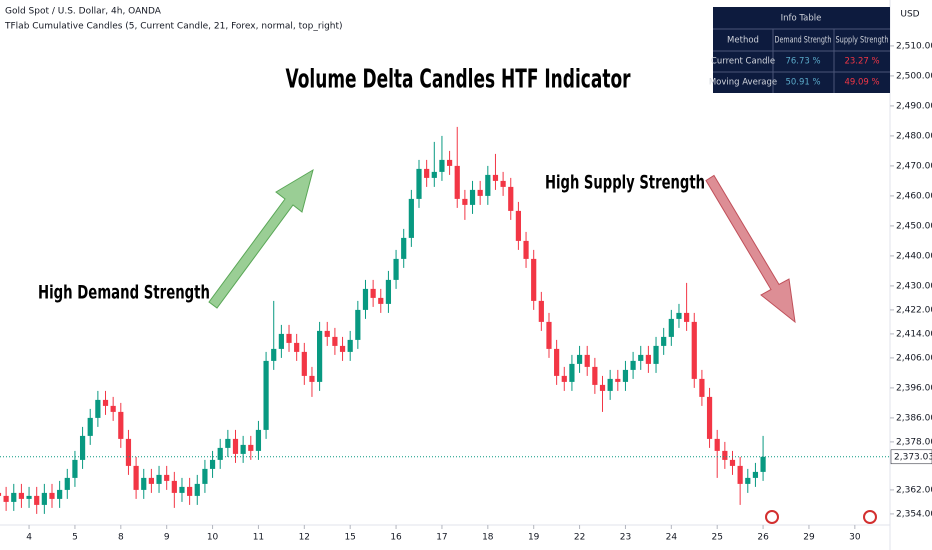 The image size is (932, 550). Describe the element at coordinates (124, 293) in the screenshot. I see `annotation: High Demand Strength` at that location.